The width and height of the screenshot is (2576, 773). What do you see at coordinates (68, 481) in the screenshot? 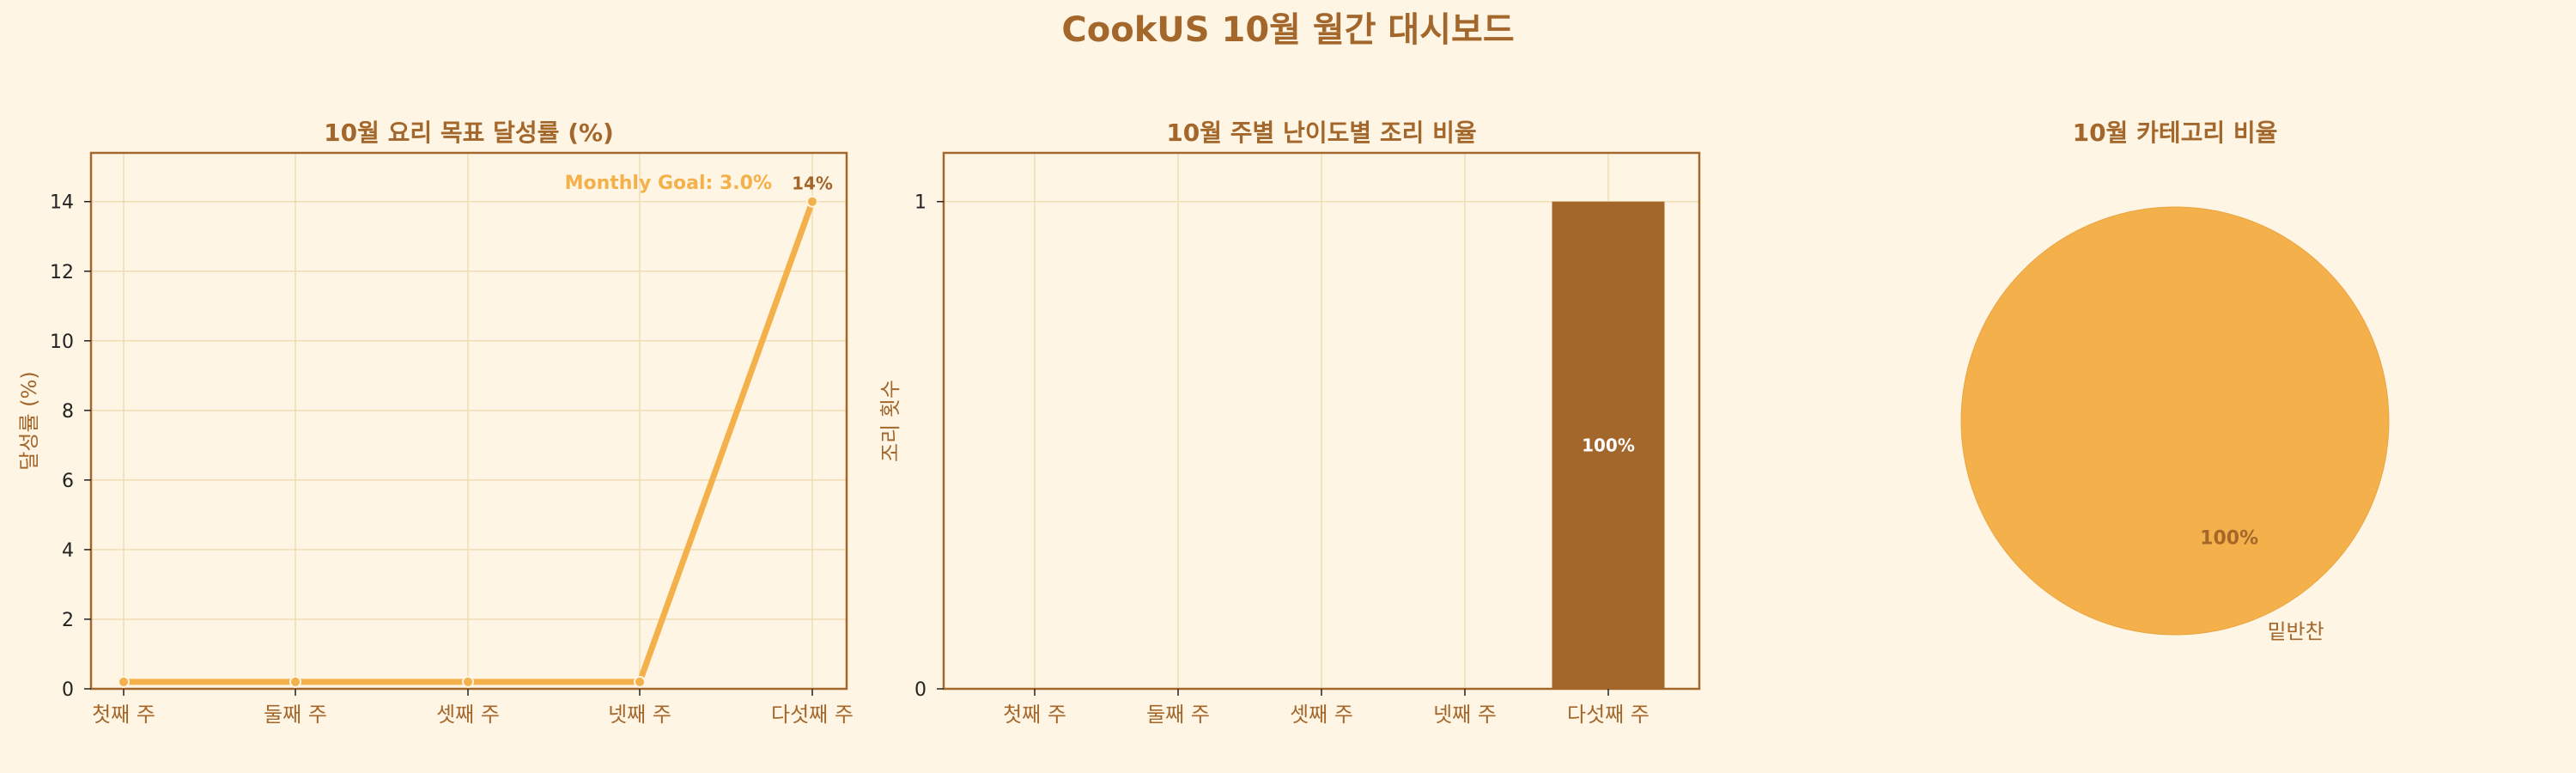
I see `line-y-tick-label: 6` at bounding box center [68, 481].